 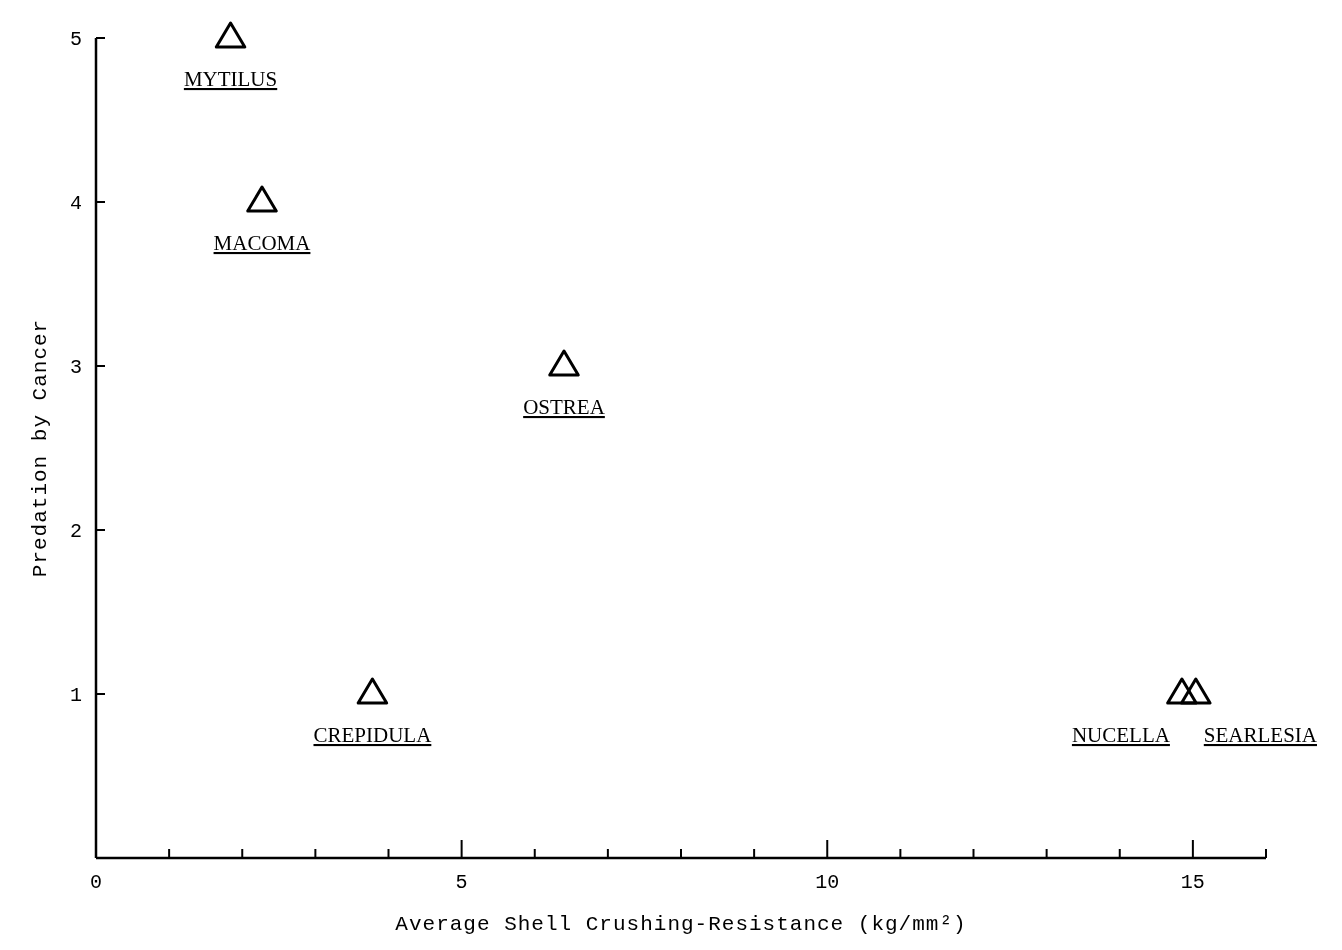 What do you see at coordinates (75, 695) in the screenshot?
I see `y-tick-label: 1` at bounding box center [75, 695].